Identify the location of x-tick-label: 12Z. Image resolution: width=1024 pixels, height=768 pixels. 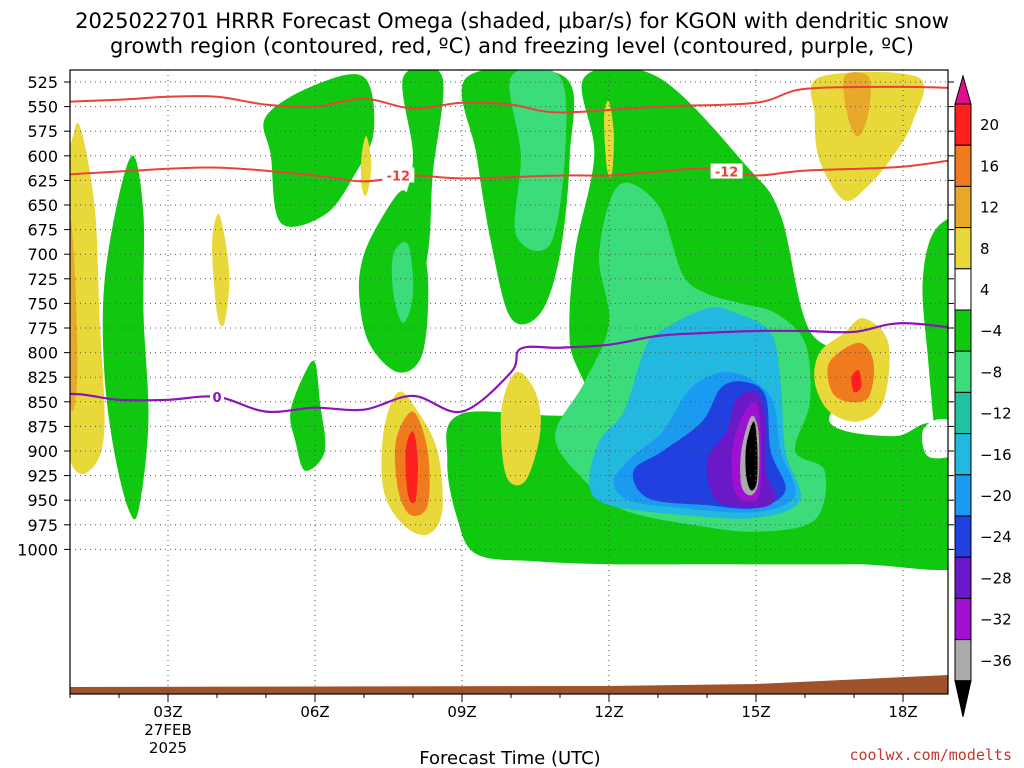
(608, 712).